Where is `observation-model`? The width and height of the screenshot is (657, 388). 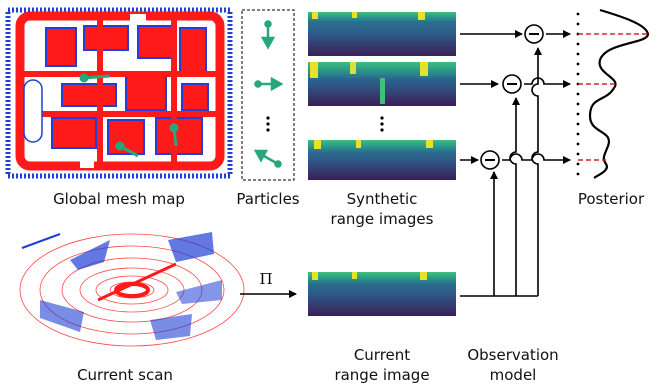
observation-model is located at coordinates (515, 163).